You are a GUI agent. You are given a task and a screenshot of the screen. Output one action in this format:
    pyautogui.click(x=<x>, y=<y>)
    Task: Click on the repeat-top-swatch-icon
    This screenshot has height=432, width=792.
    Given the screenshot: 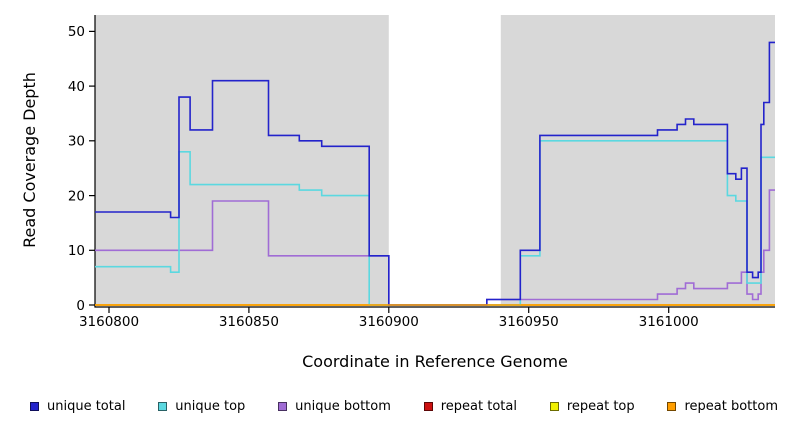 What is the action you would take?
    pyautogui.click(x=554, y=406)
    